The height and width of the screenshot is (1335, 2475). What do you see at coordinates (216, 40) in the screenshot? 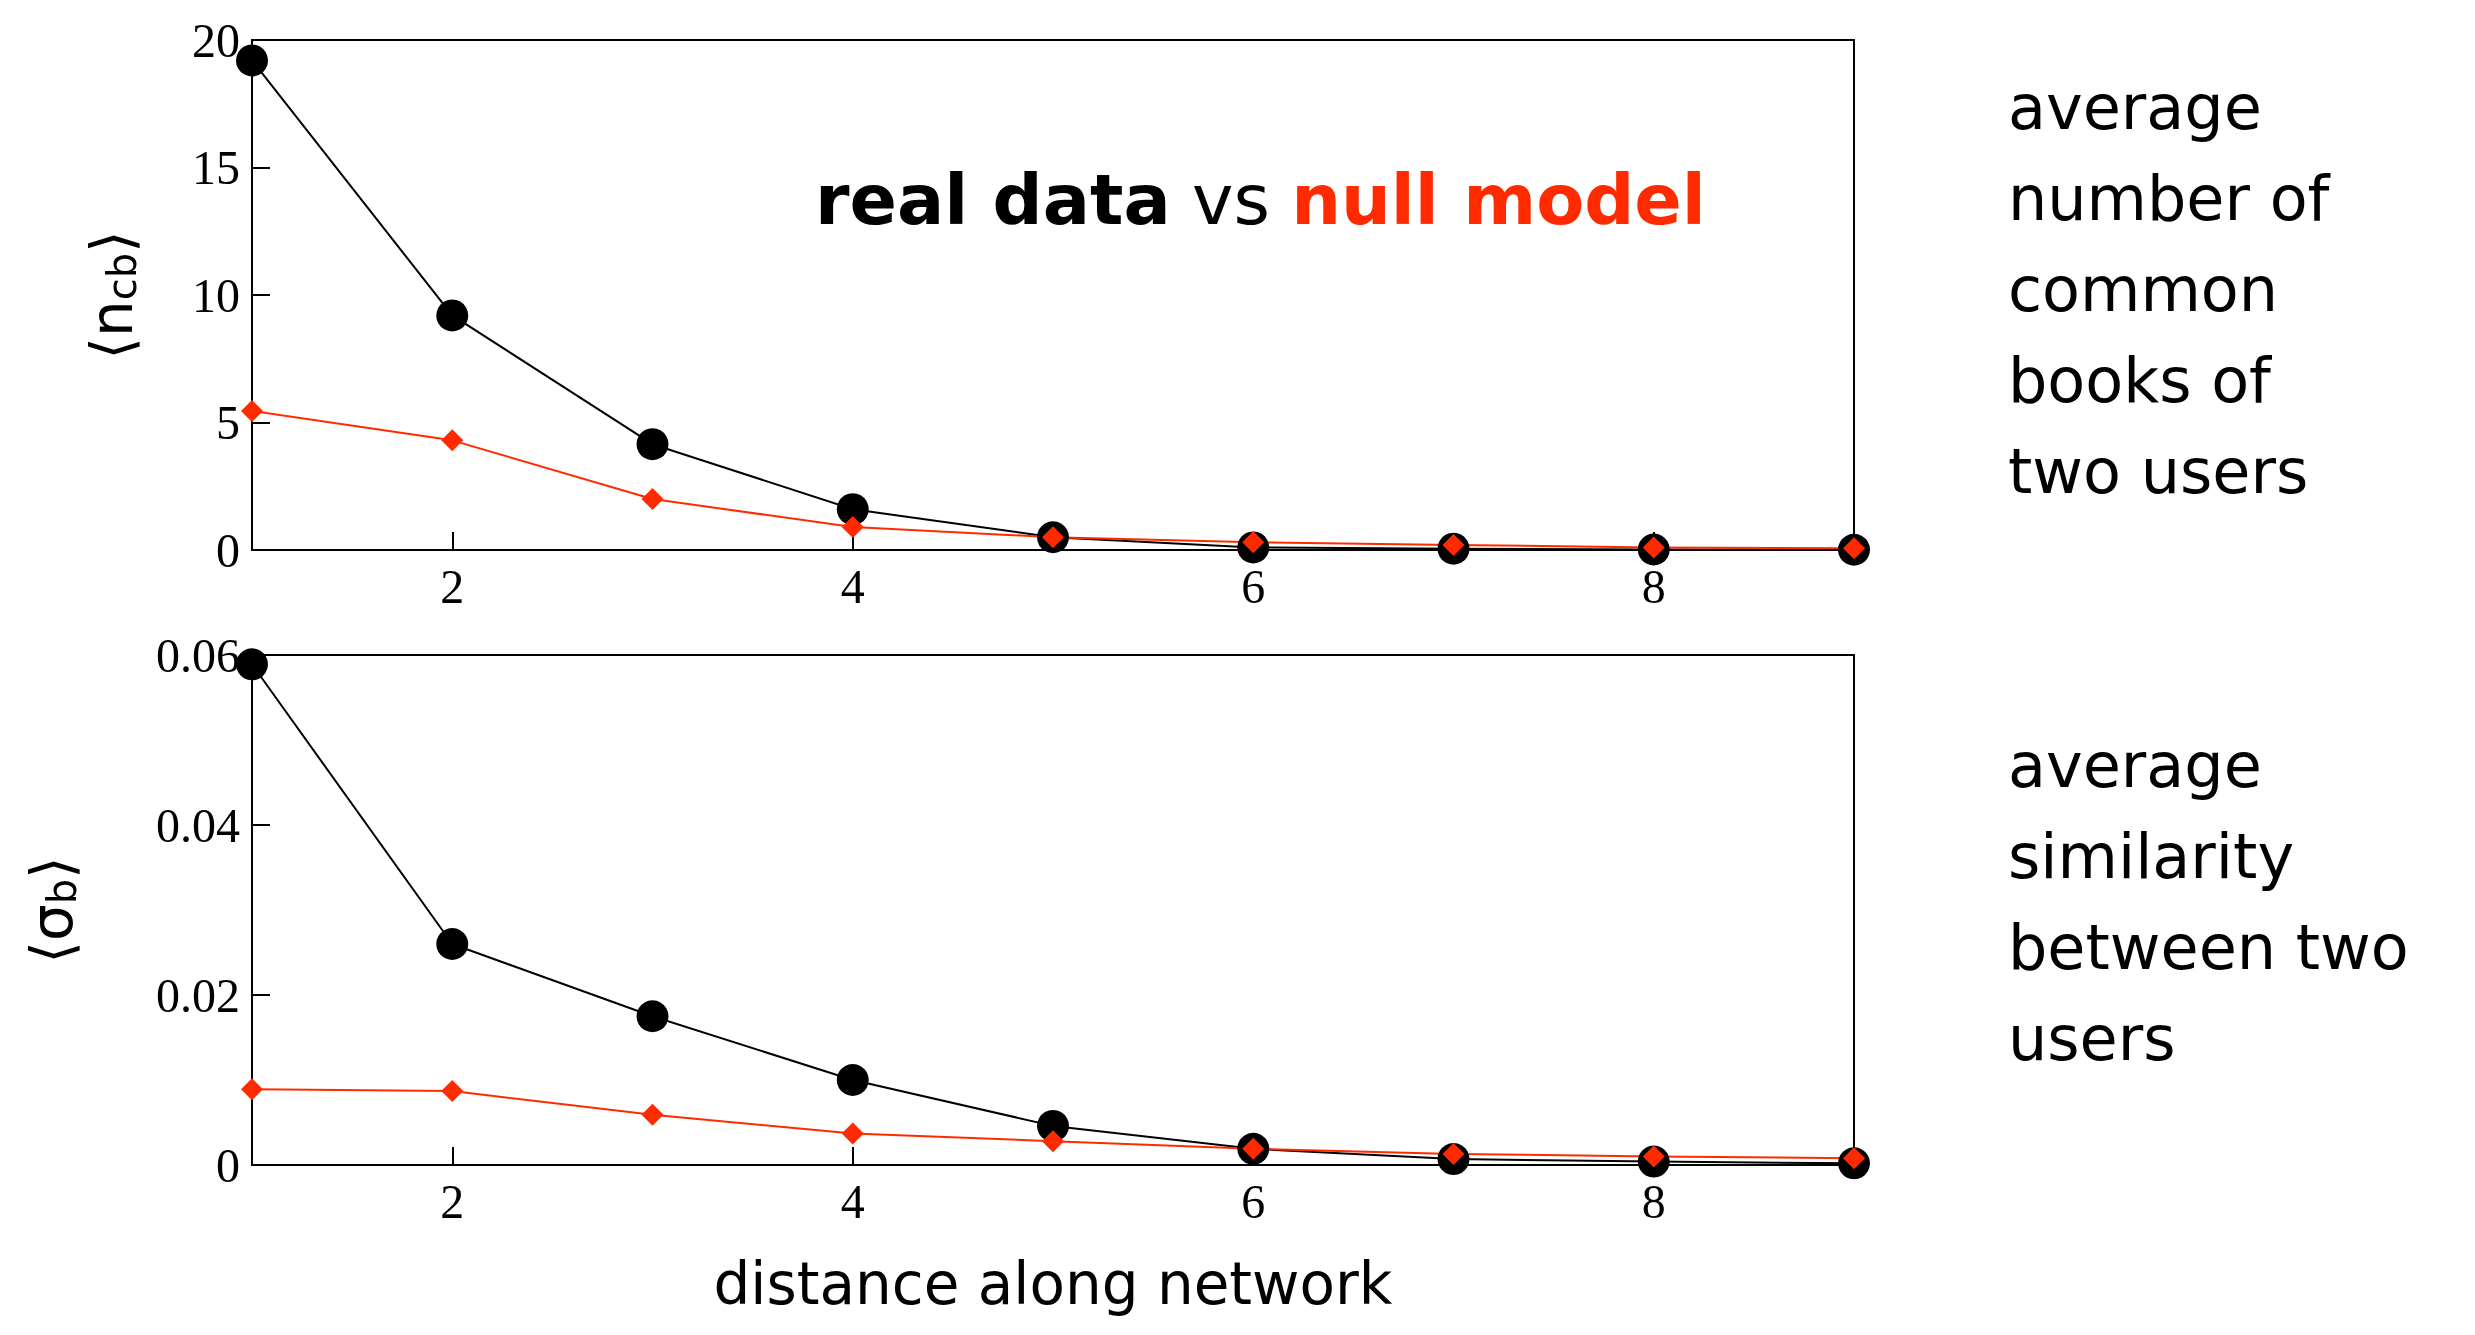
I see `y-tick-label: 20` at bounding box center [216, 40].